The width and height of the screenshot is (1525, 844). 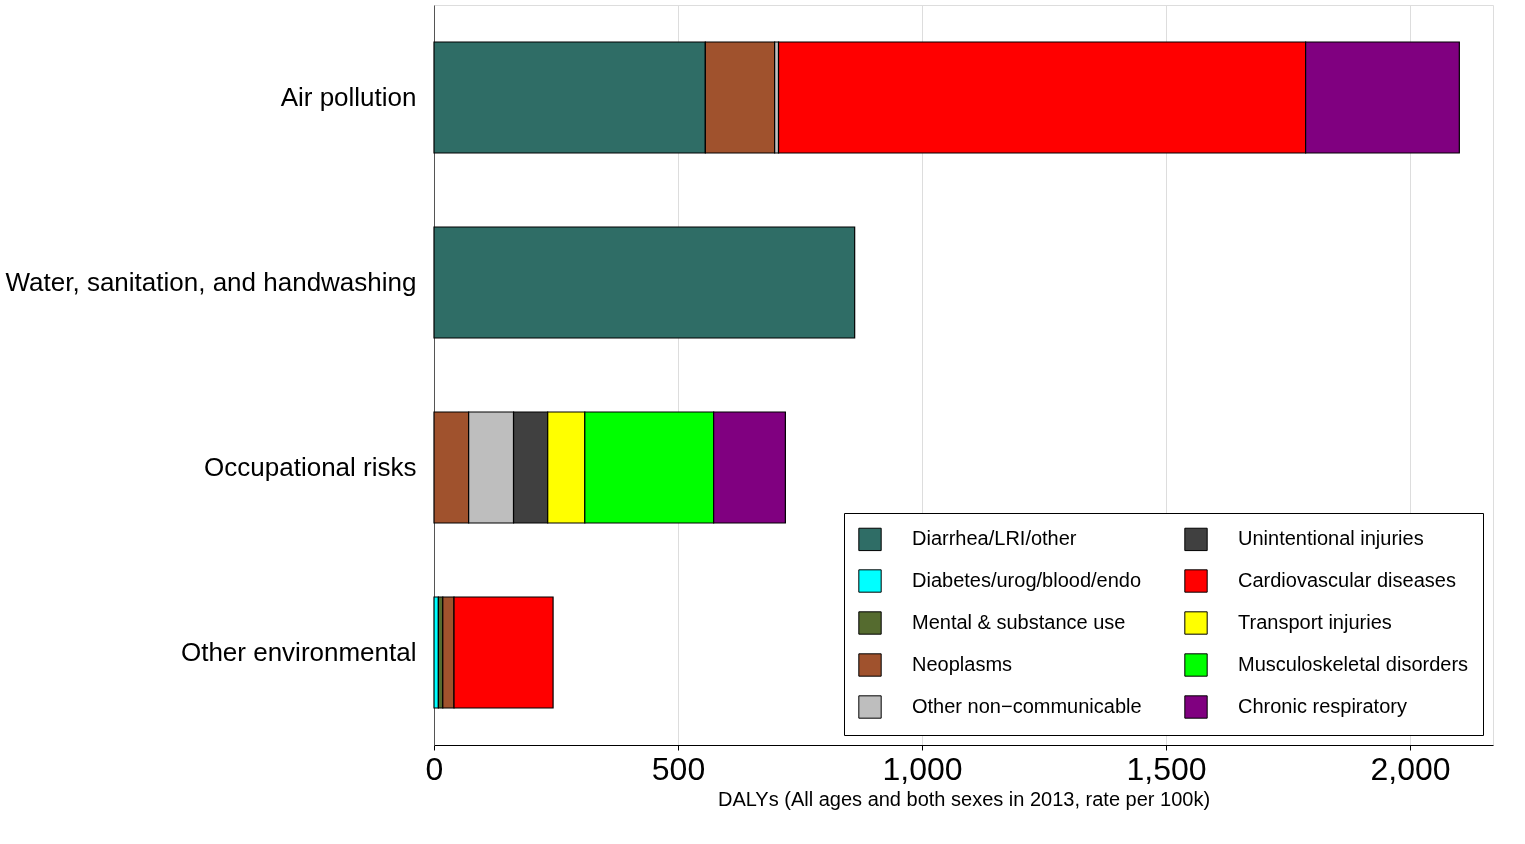 I want to click on y-tick-label: Air pollution, so click(x=348, y=96).